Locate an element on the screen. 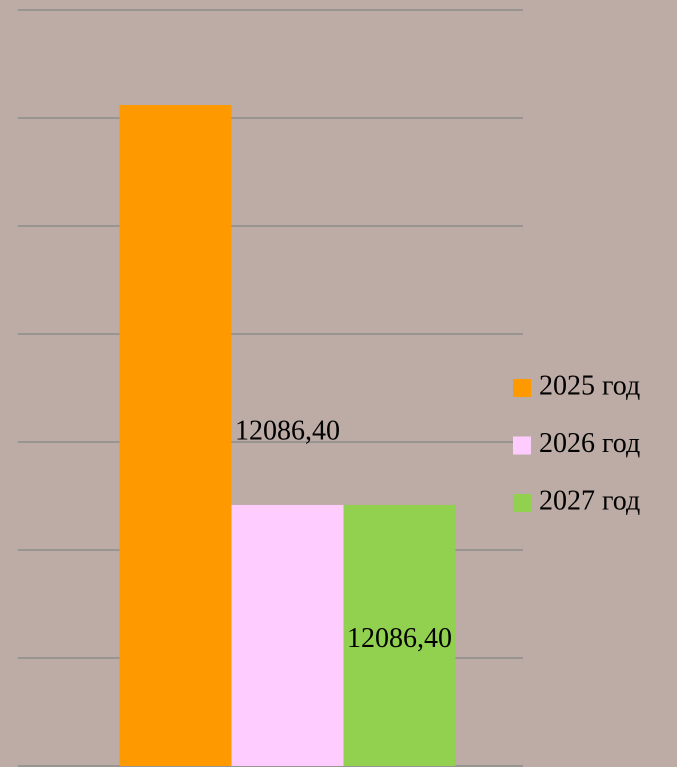  legend-label: 2026 год is located at coordinates (589, 443).